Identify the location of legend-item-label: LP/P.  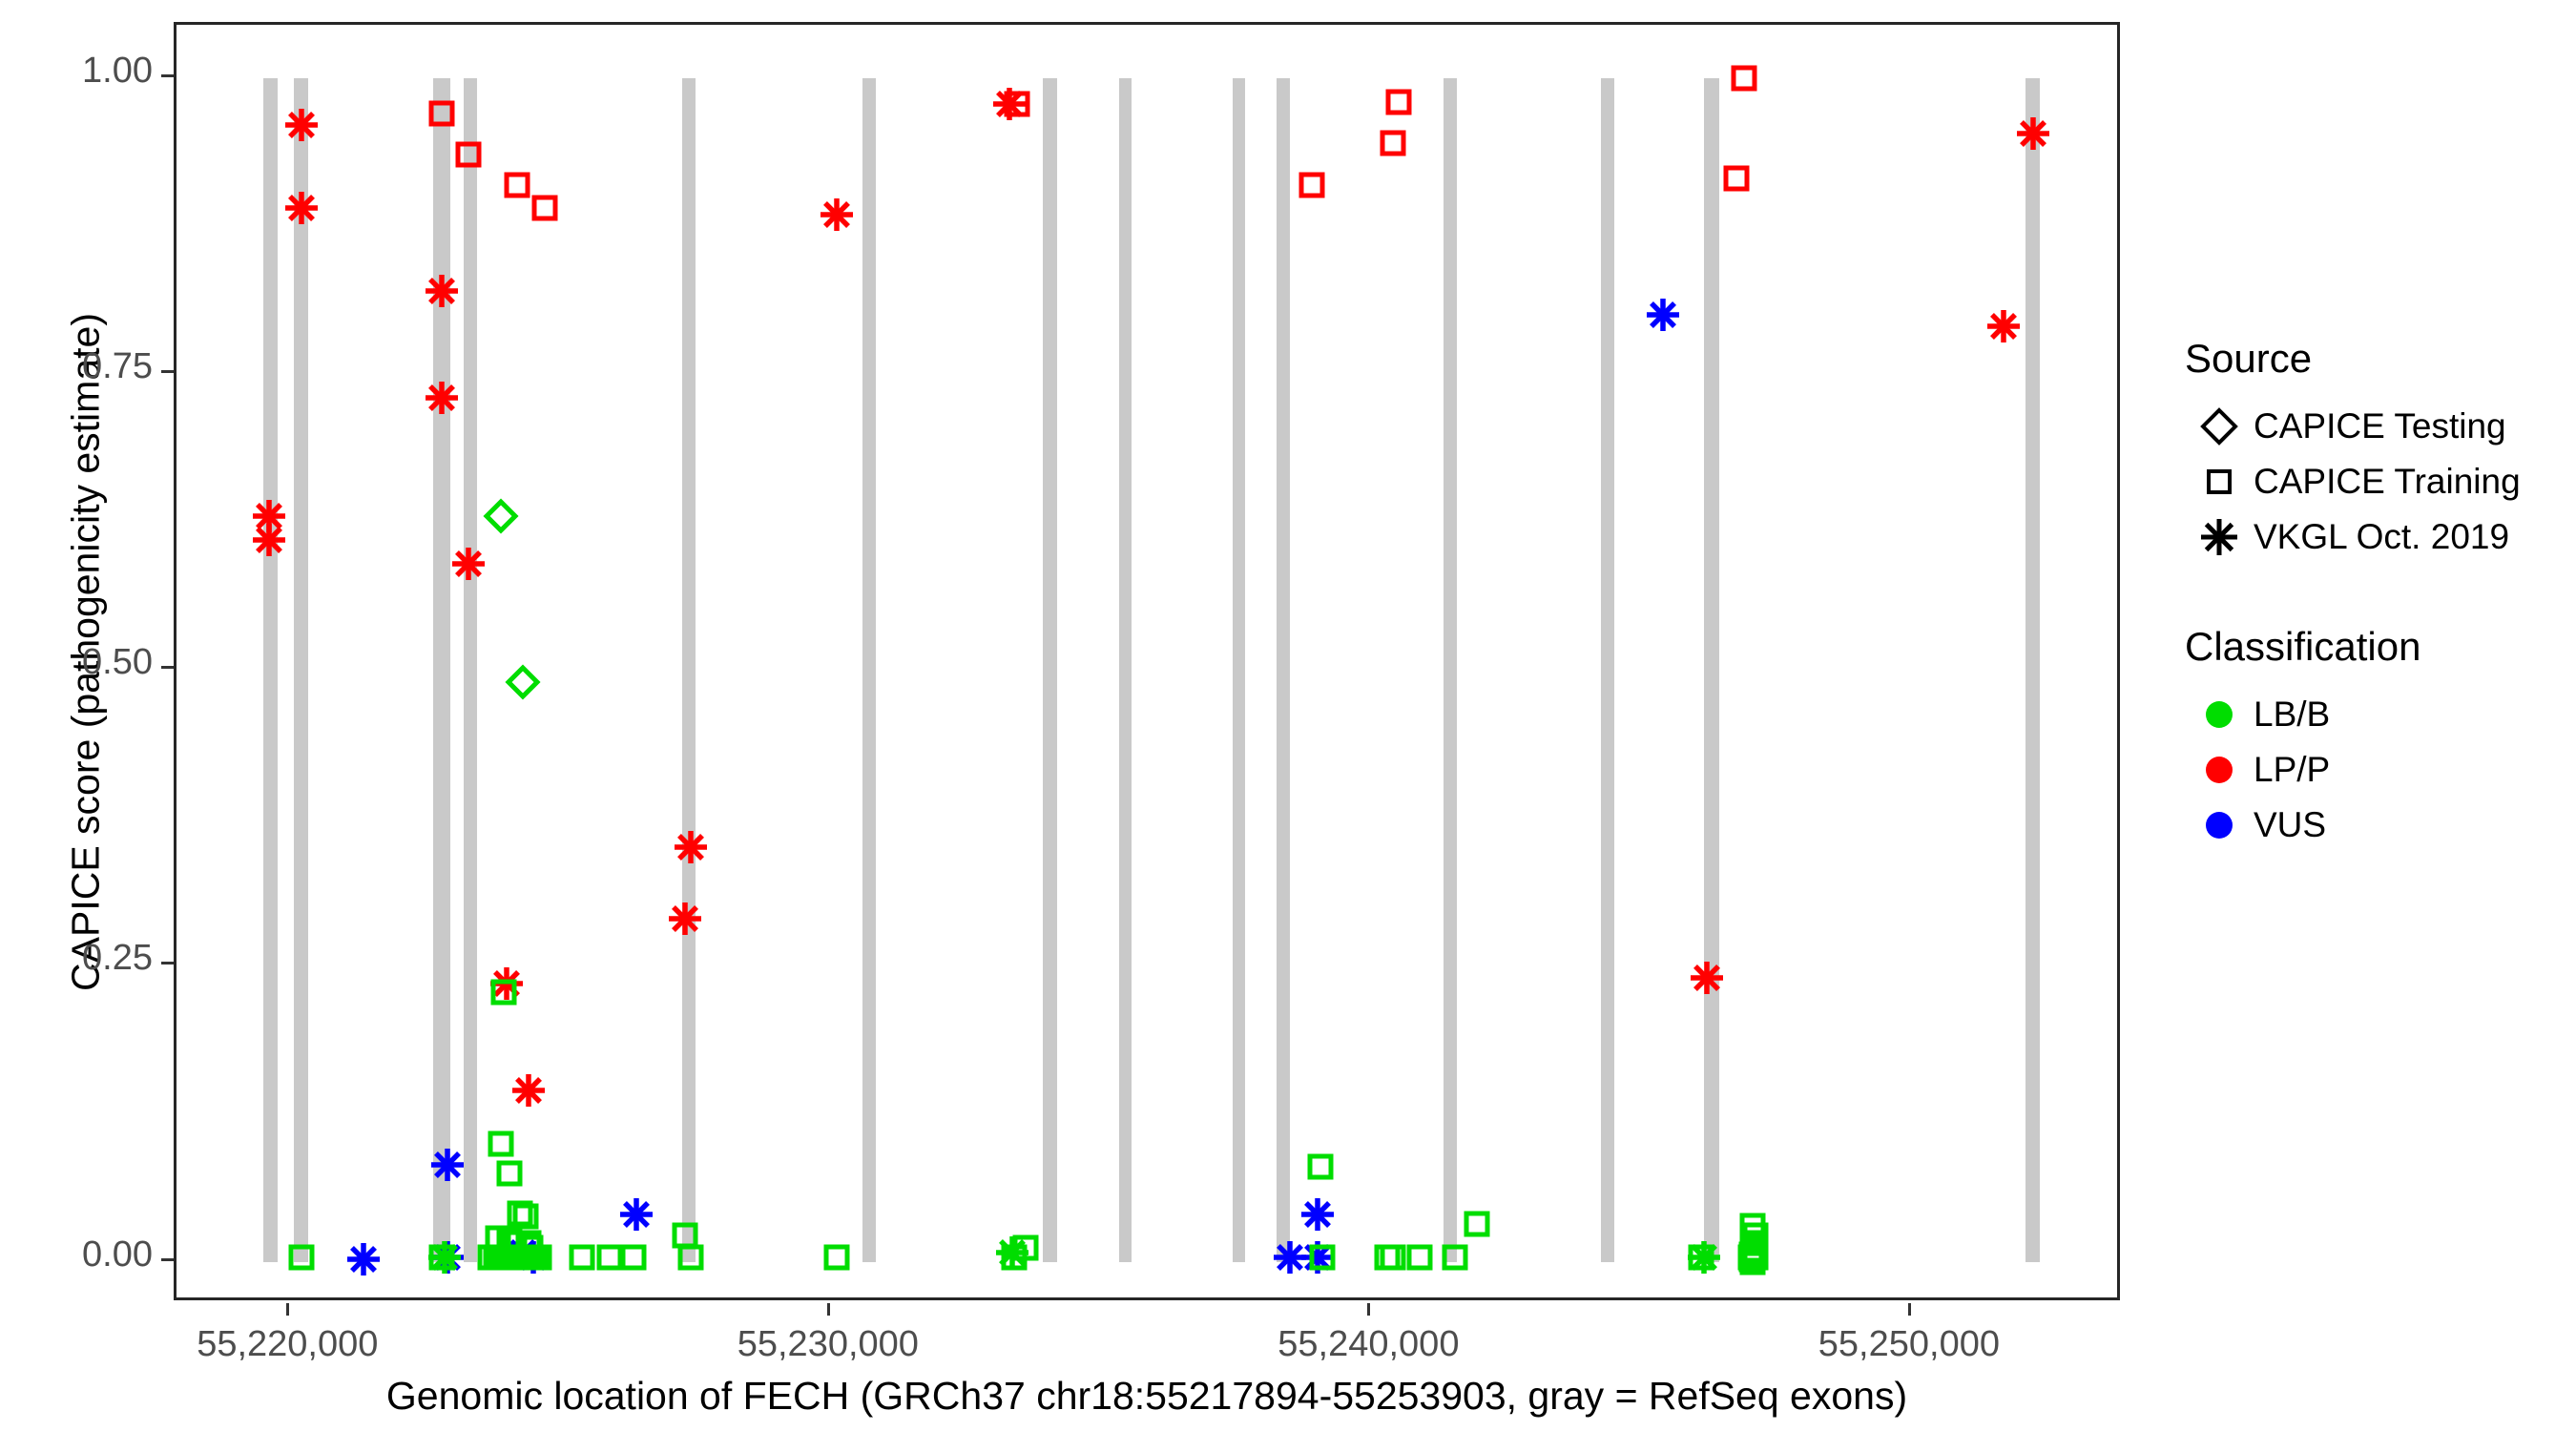
(2292, 769).